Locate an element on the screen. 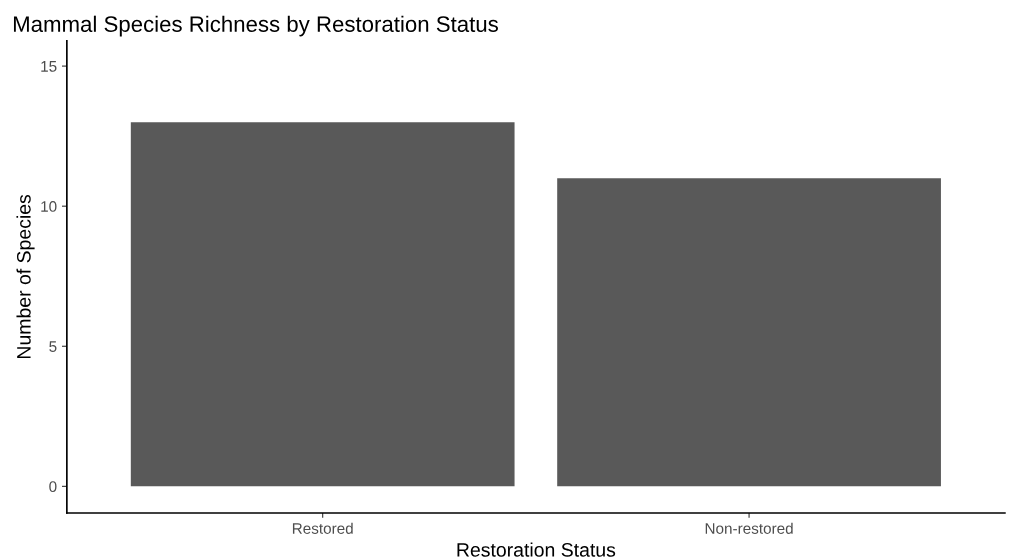 This screenshot has width=1013, height=560. chart-title: Mammal Species Richness by Restoration Status is located at coordinates (255, 26).